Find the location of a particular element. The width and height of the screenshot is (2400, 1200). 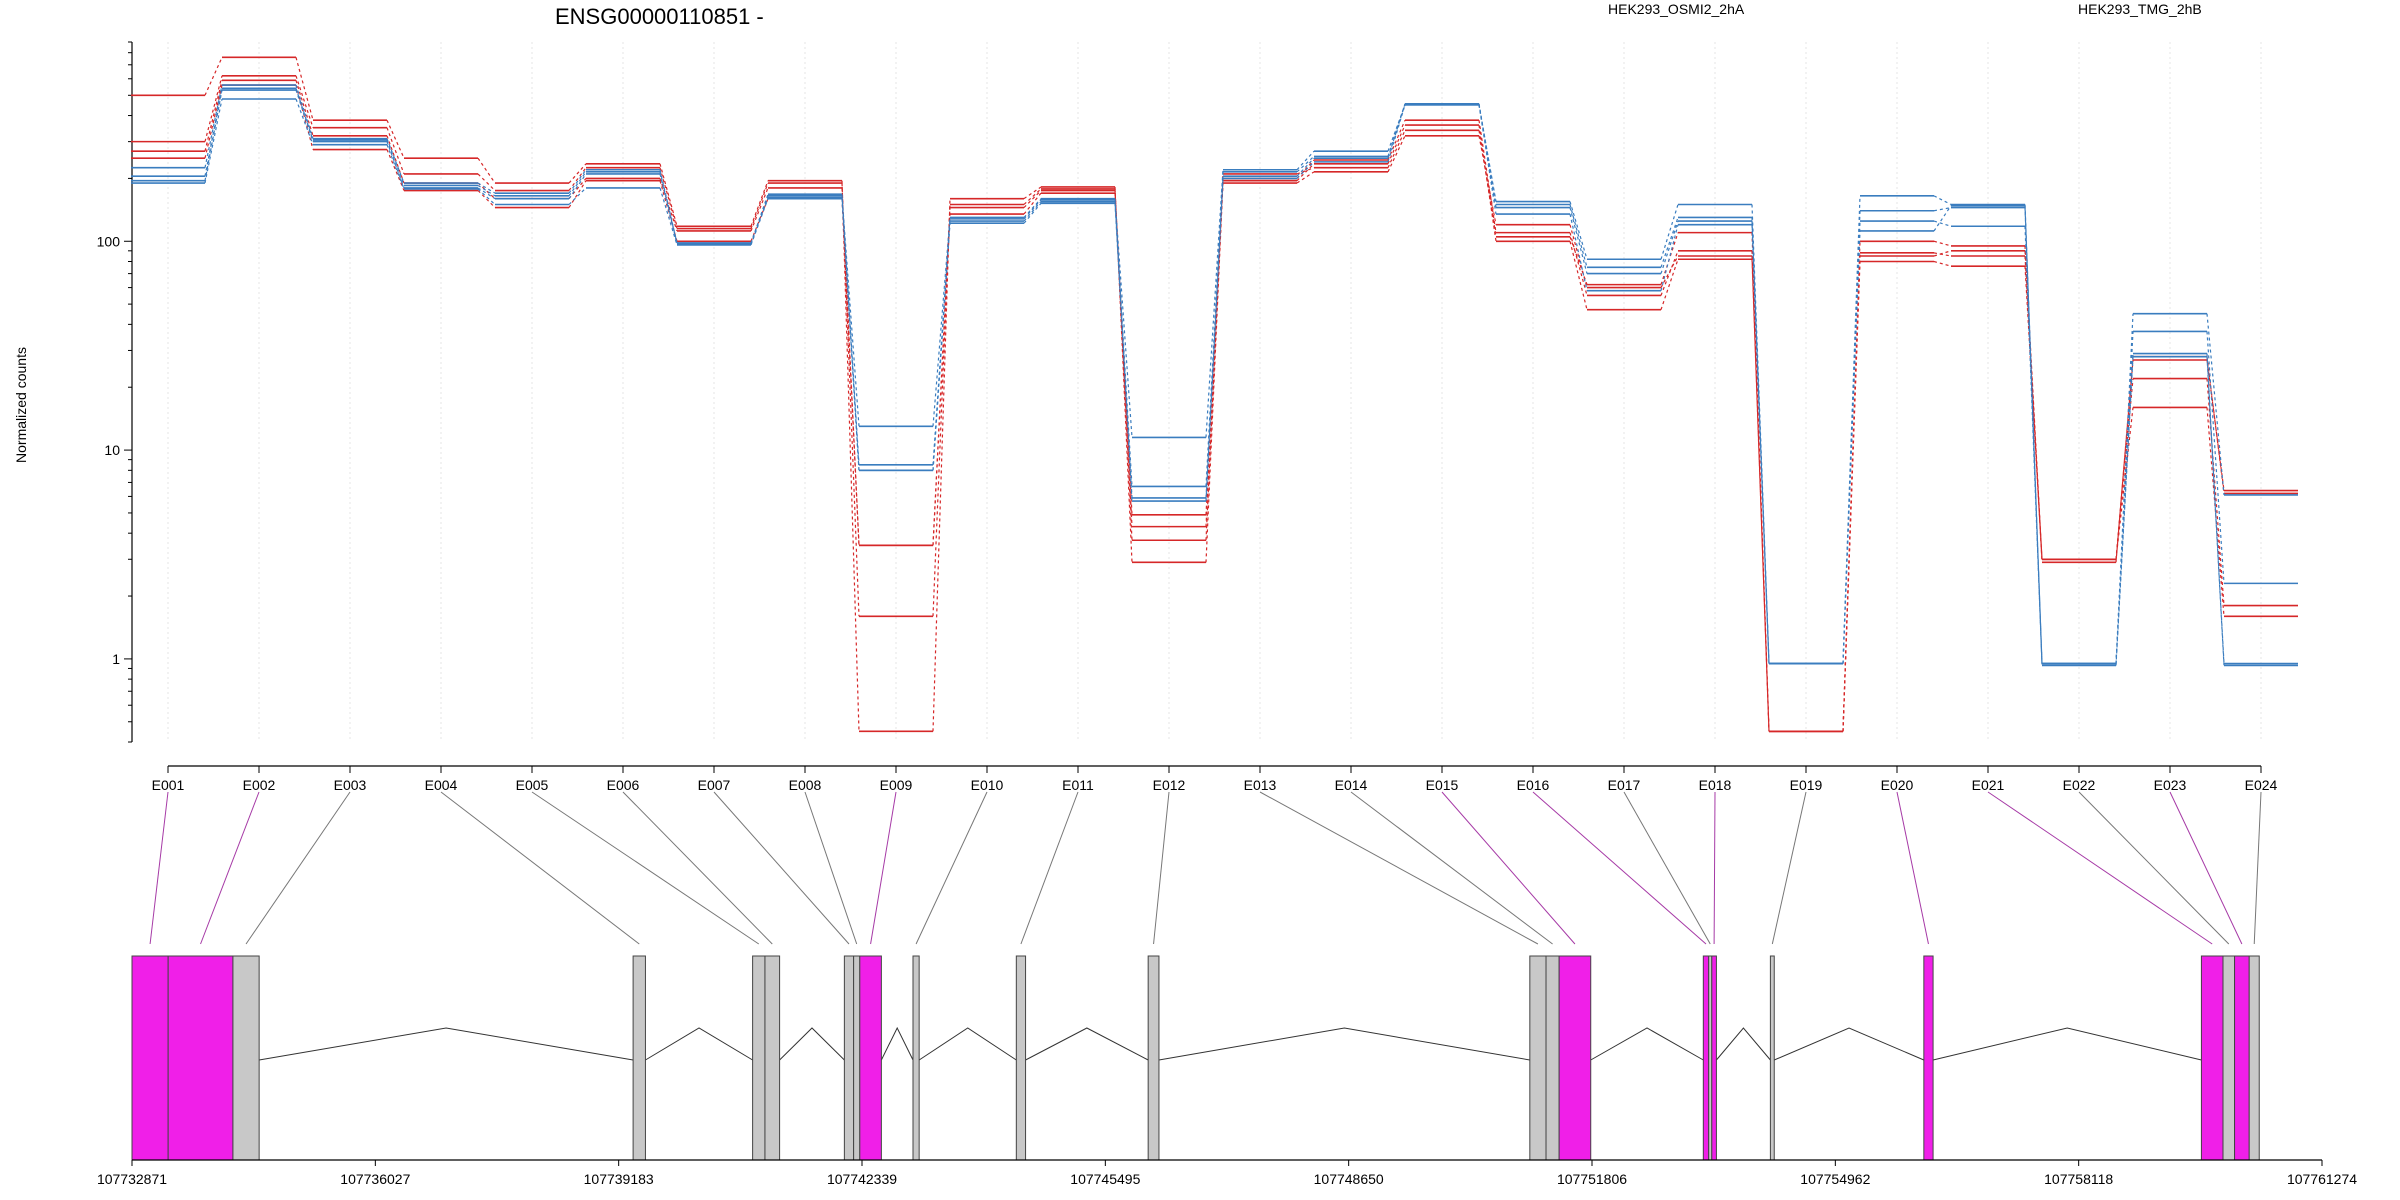

x-tick-label: E002 is located at coordinates (259, 785).